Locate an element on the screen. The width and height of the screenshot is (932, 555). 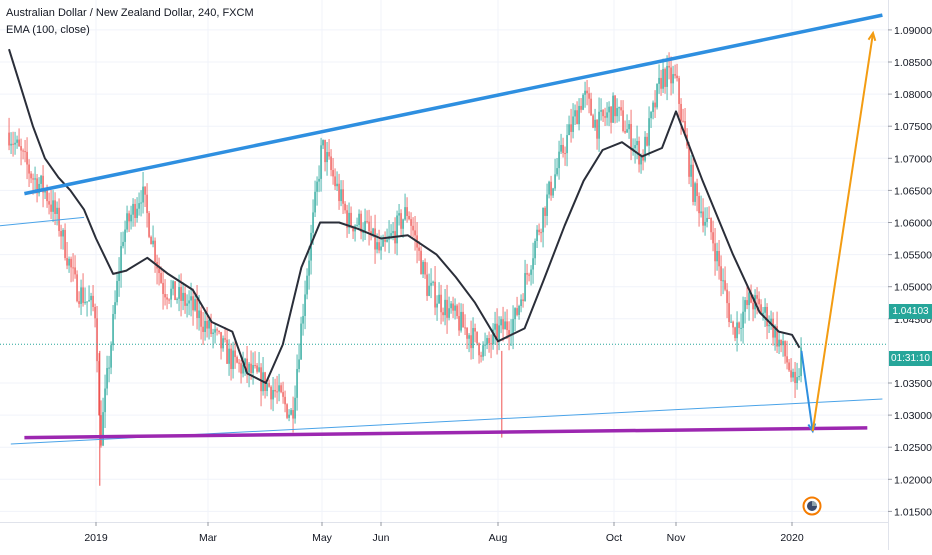
support-line is located at coordinates (446, 433).